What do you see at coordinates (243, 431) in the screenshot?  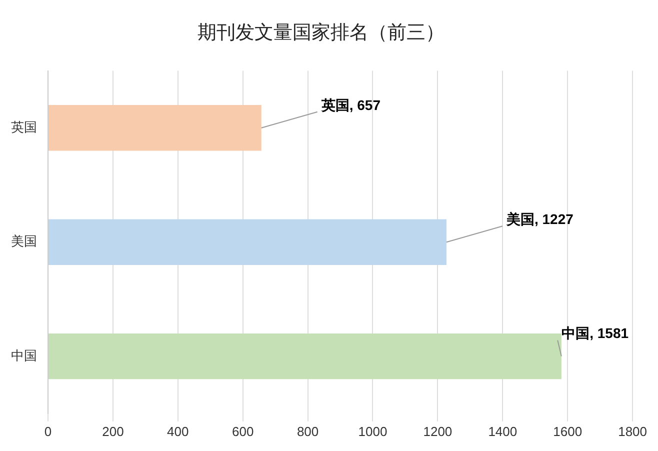 I see `x-tick-label: 600` at bounding box center [243, 431].